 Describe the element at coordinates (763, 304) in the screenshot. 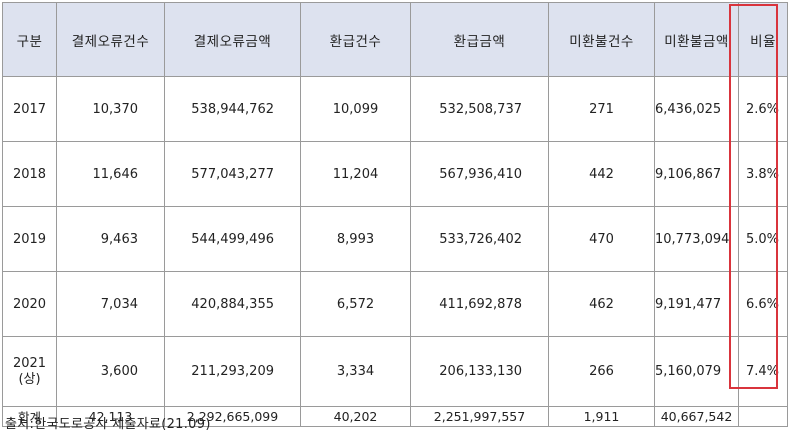

I see `ratio-cell: 6.6%` at that location.